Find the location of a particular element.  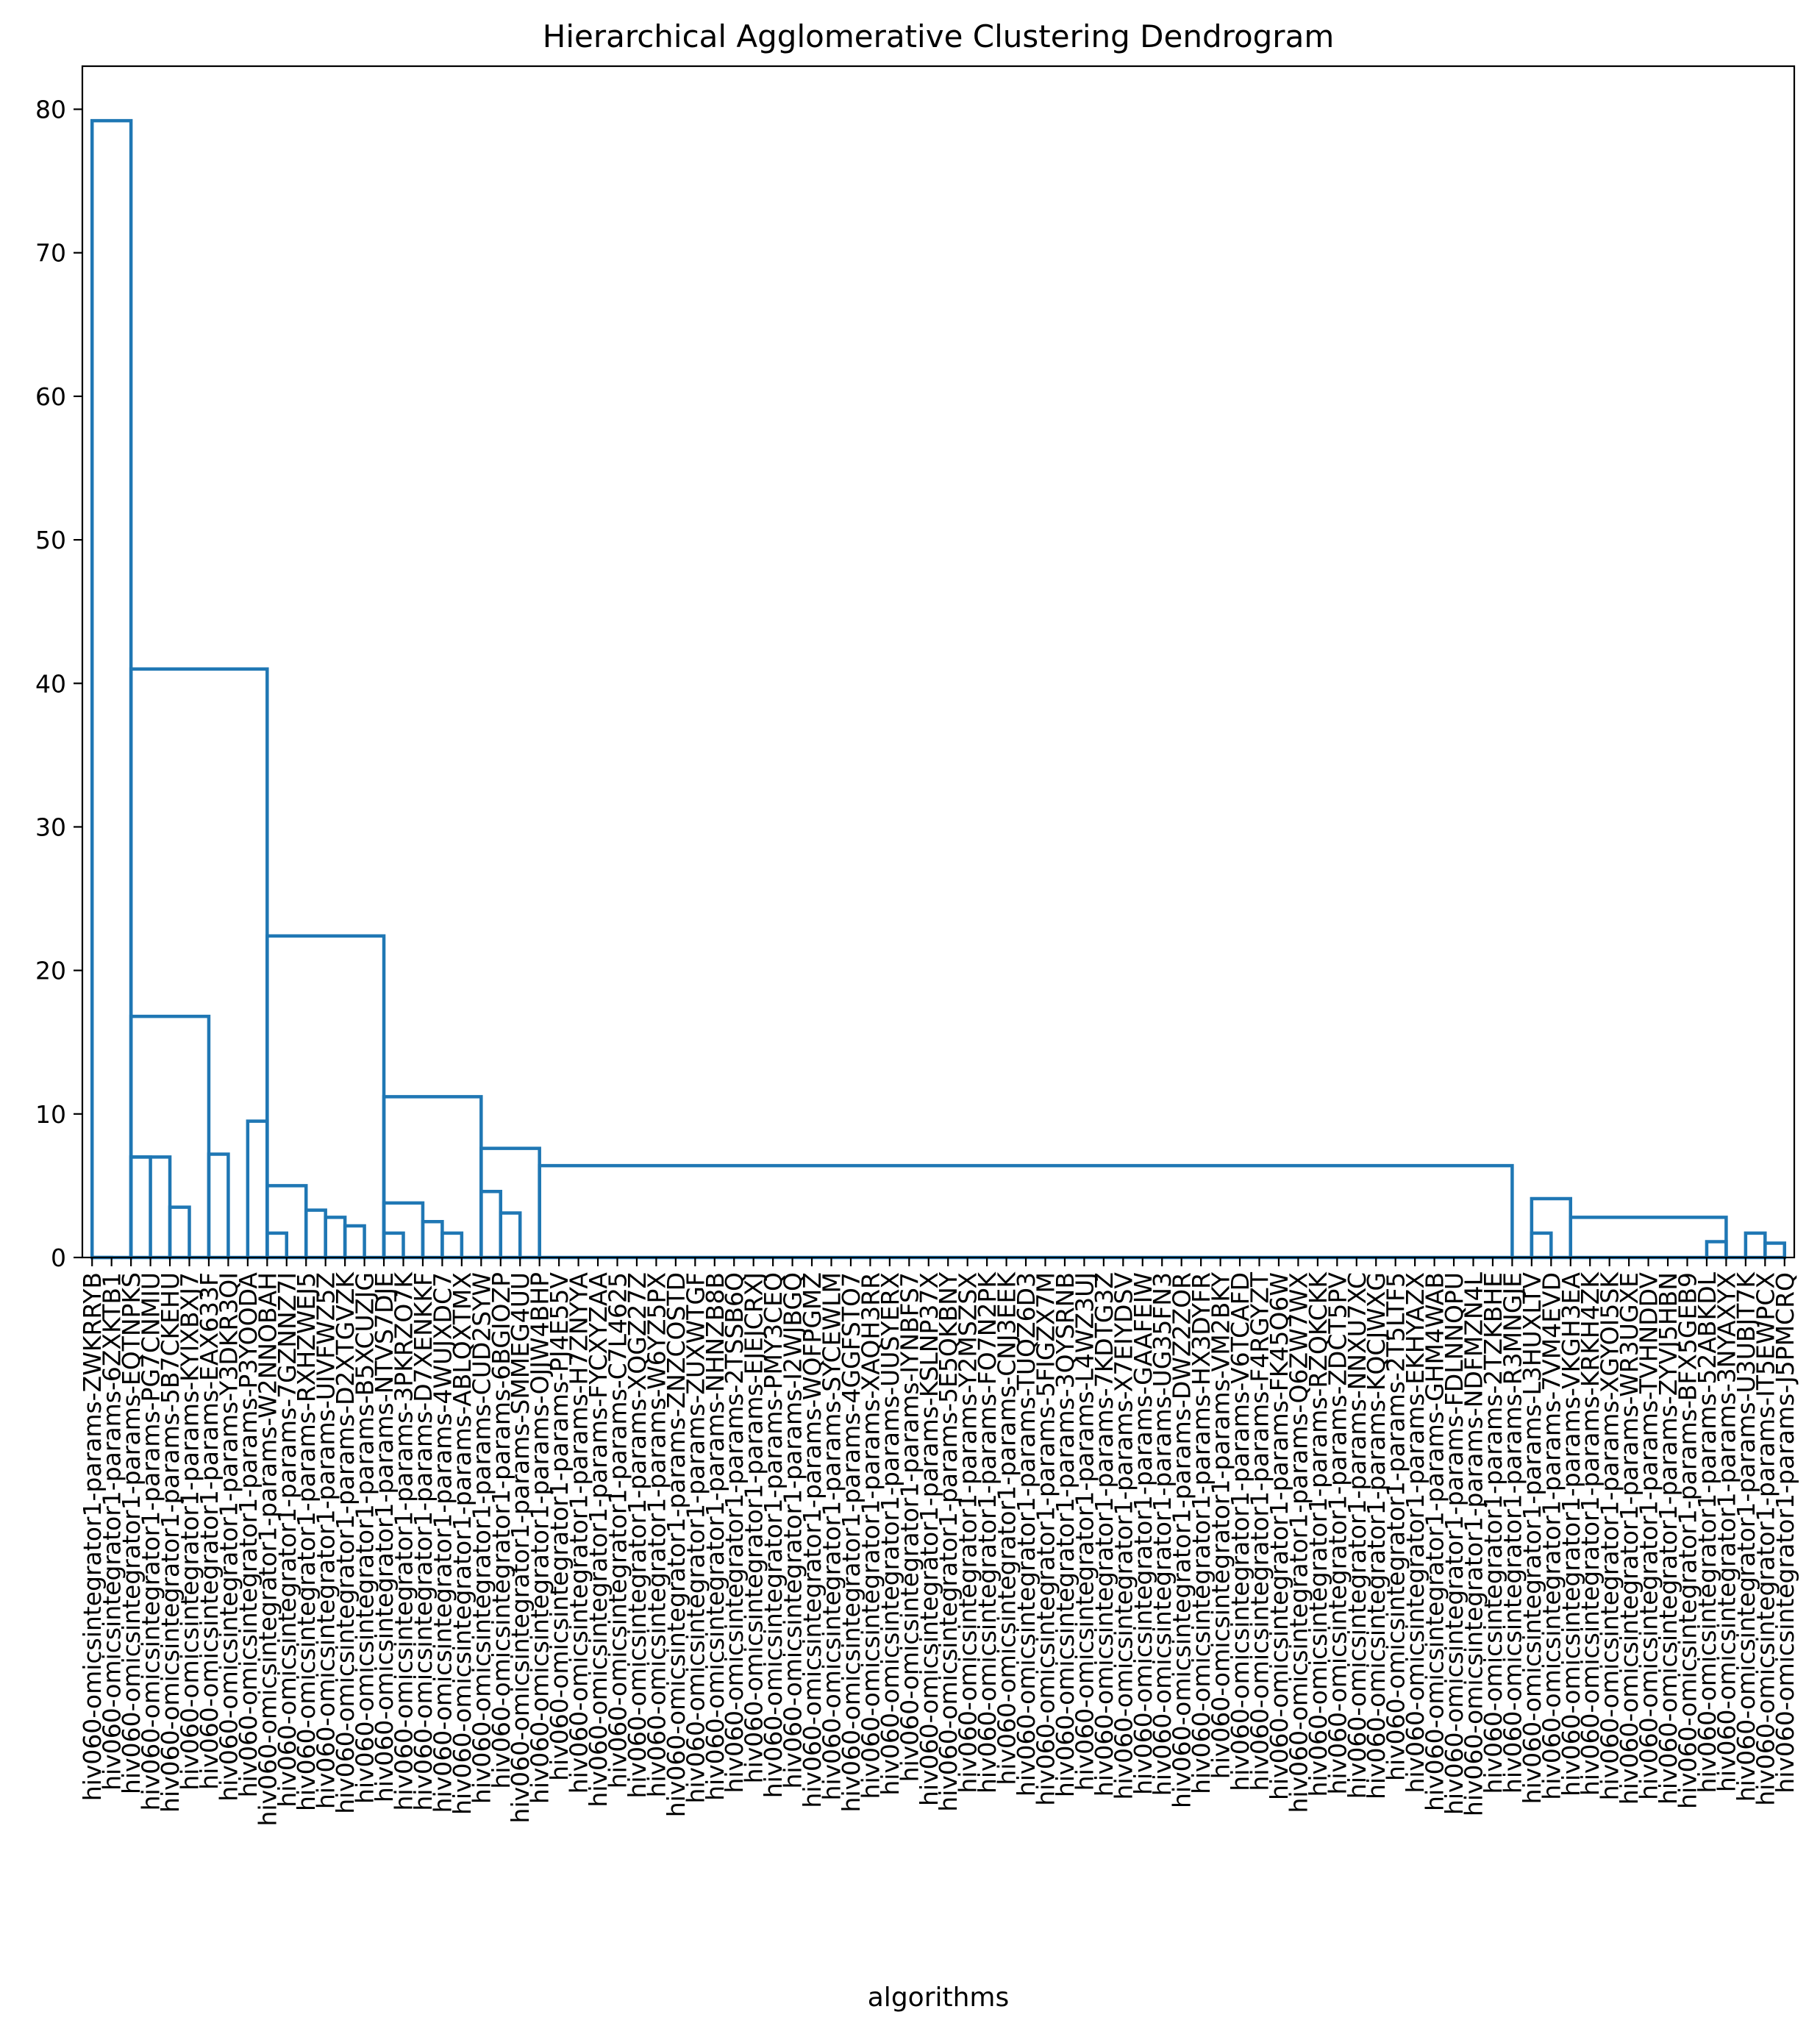

leaf-label: hiv060-omicsintegrator1-params-U3UBJT7K is located at coordinates (1746, 1536).